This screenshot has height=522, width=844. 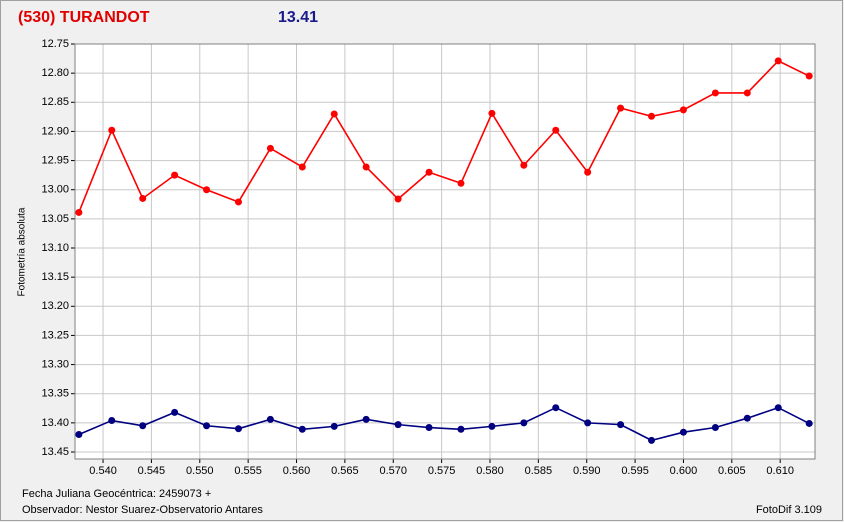 I want to click on x-tick-label: 0.580, so click(x=490, y=471).